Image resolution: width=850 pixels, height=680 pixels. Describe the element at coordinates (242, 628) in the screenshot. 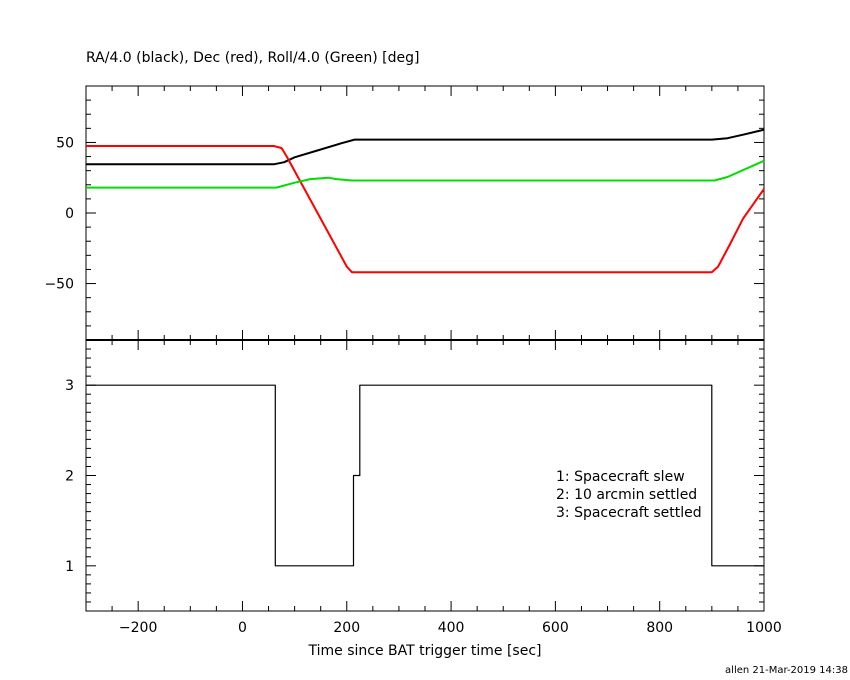

I see `x-tick-label: 0` at that location.